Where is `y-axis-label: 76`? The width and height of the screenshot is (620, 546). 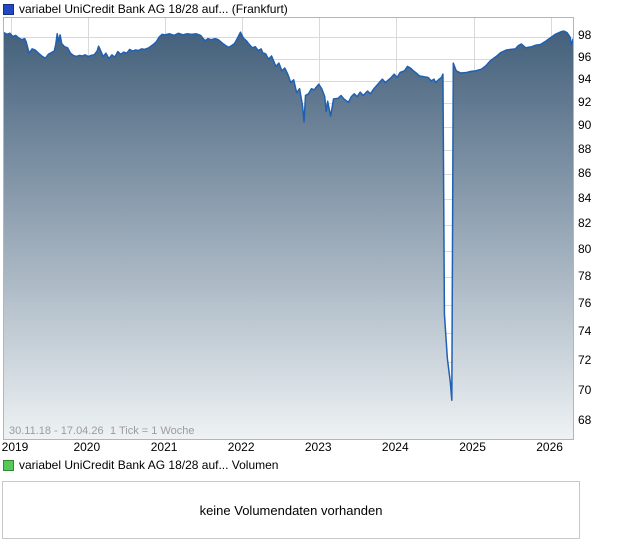 y-axis-label: 76 is located at coordinates (585, 303).